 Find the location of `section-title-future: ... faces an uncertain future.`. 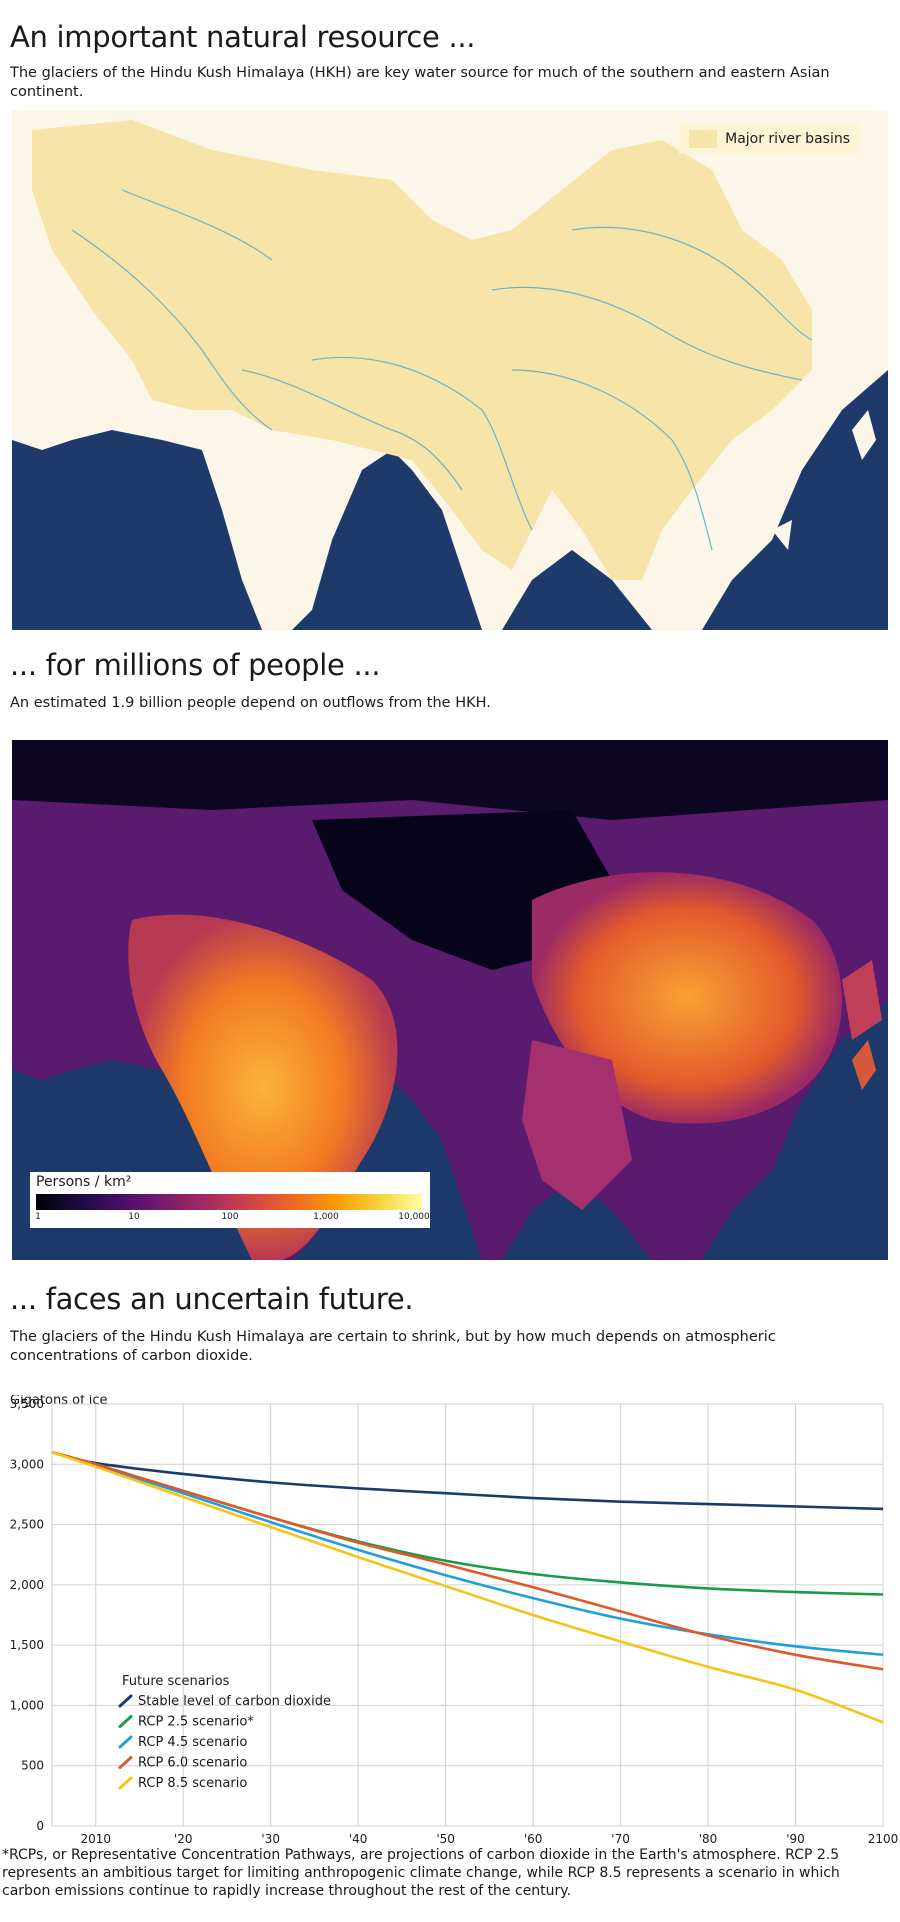

section-title-future: ... faces an uncertain future. is located at coordinates (212, 1299).